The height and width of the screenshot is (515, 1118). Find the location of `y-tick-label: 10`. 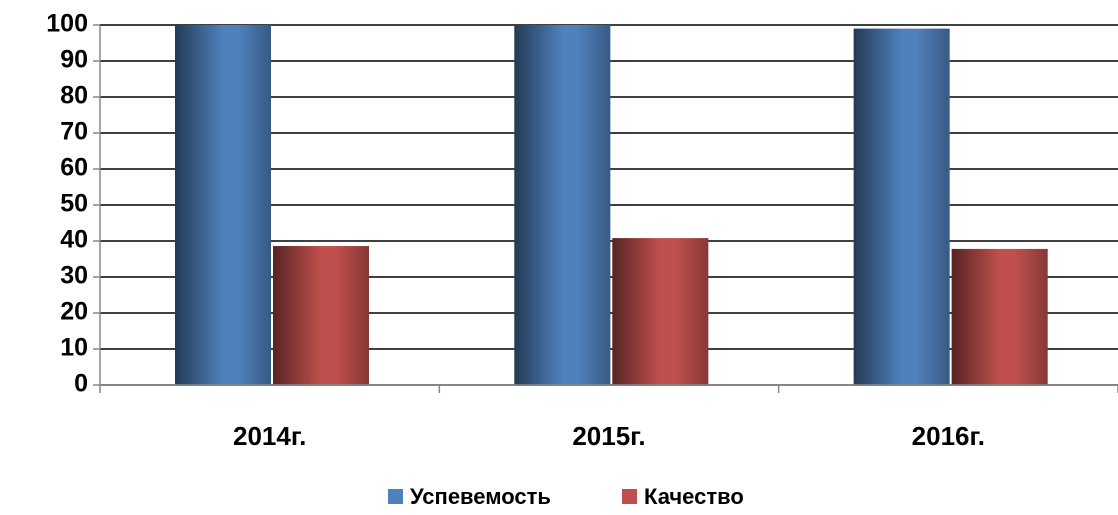

y-tick-label: 10 is located at coordinates (74, 348).